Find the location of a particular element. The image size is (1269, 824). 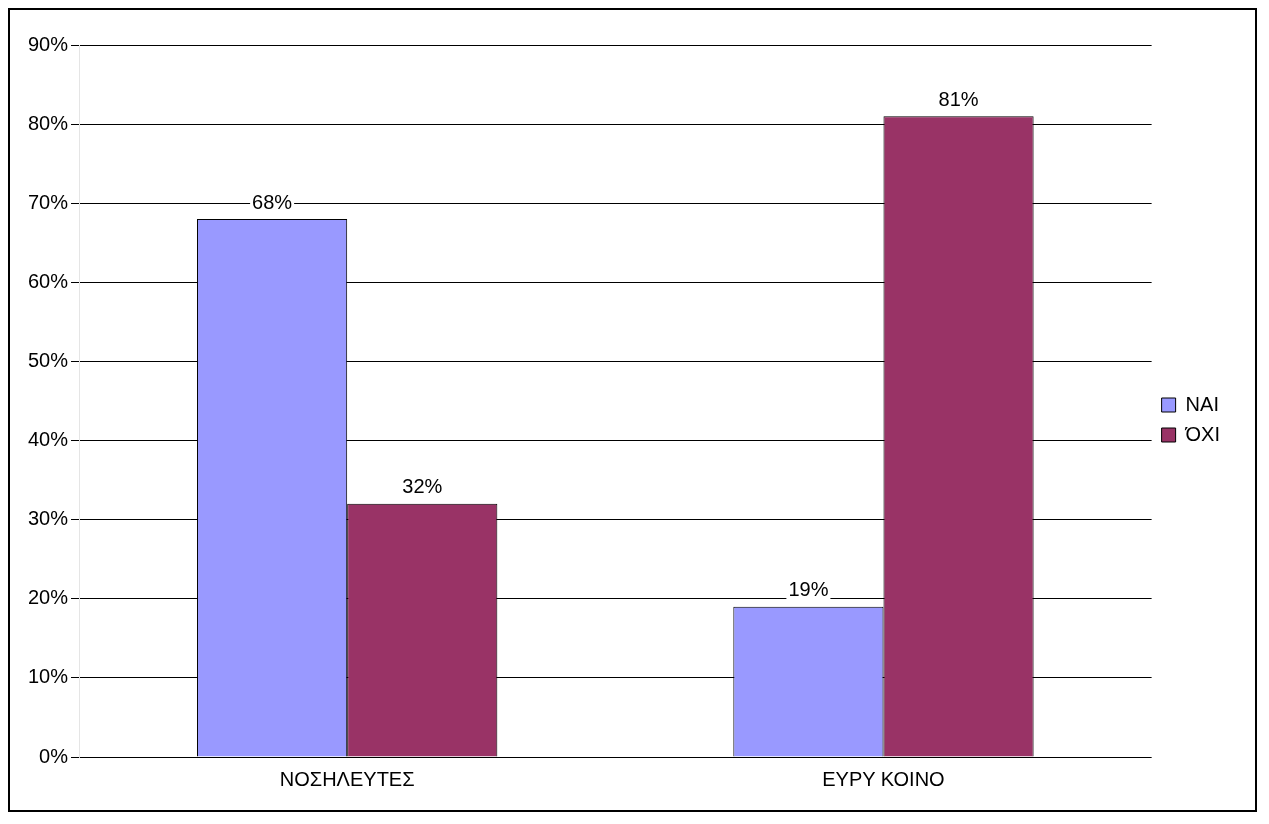

y-tick-label: 80% is located at coordinates (48, 122).